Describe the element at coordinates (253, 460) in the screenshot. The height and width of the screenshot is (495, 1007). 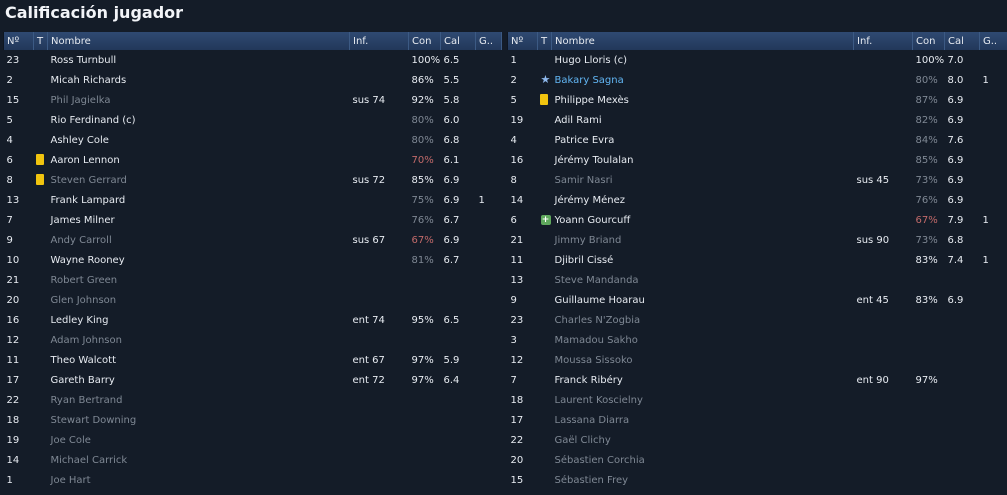
I see `player-row: 14 Michael Carrick` at that location.